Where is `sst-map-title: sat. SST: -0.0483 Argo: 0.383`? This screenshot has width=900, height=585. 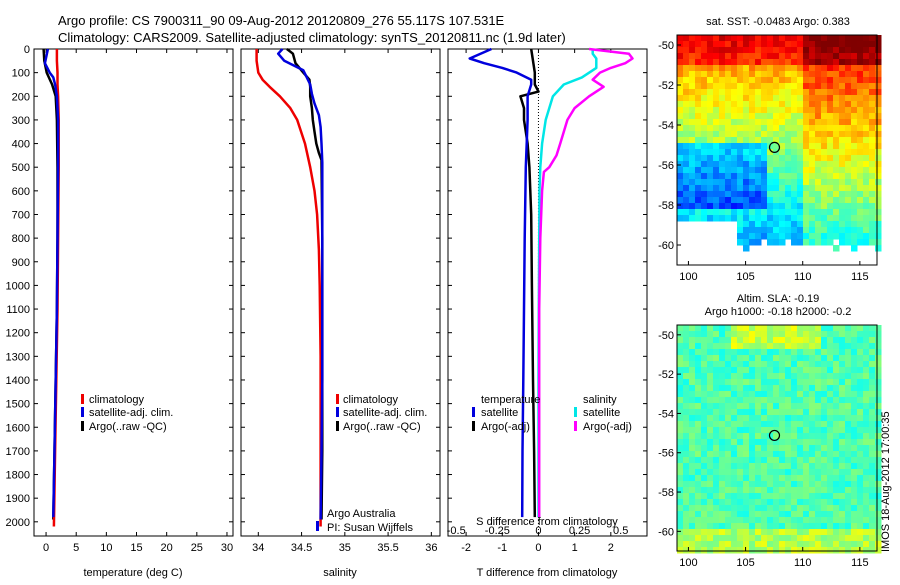
sst-map-title: sat. SST: -0.0483 Argo: 0.383 is located at coordinates (778, 22).